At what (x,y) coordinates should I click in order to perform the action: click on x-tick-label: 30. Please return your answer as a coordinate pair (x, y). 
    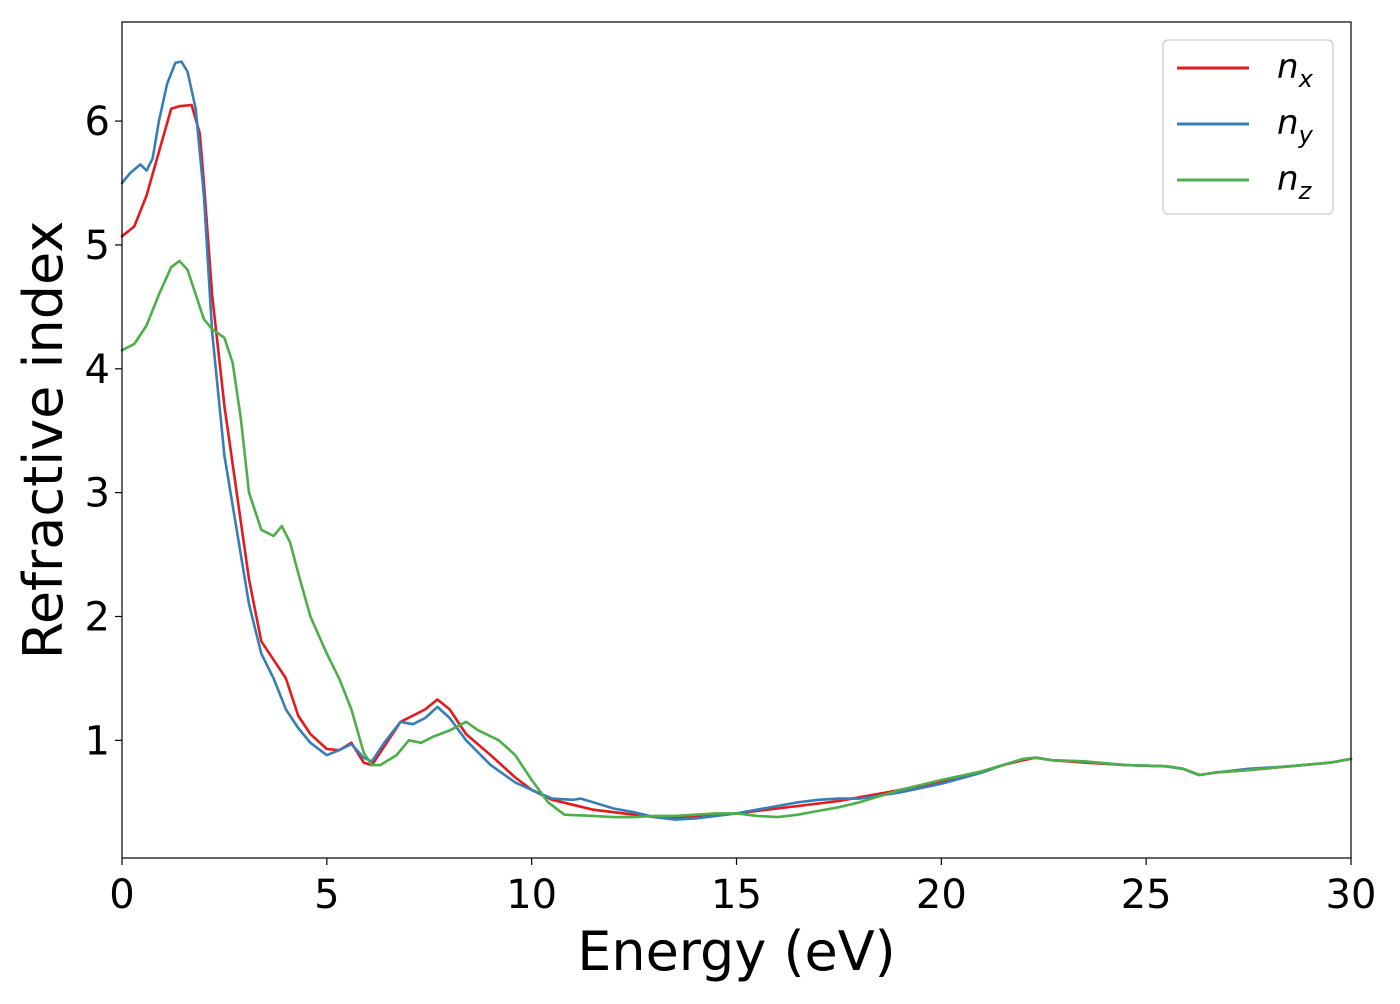
    Looking at the image, I should click on (1351, 895).